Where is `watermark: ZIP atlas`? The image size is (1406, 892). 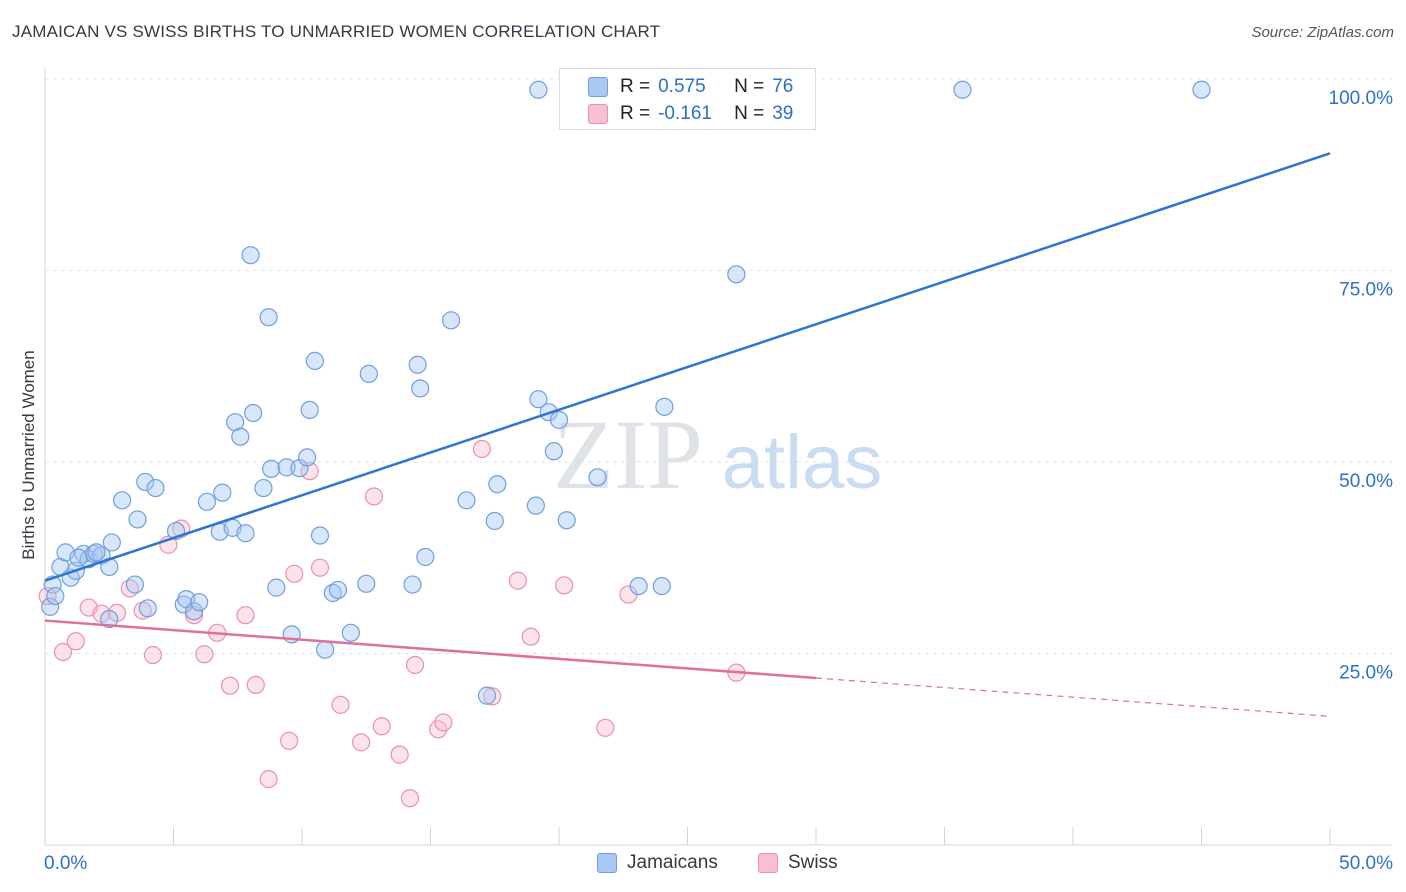
watermark: ZIP atlas is located at coordinates (717, 454).